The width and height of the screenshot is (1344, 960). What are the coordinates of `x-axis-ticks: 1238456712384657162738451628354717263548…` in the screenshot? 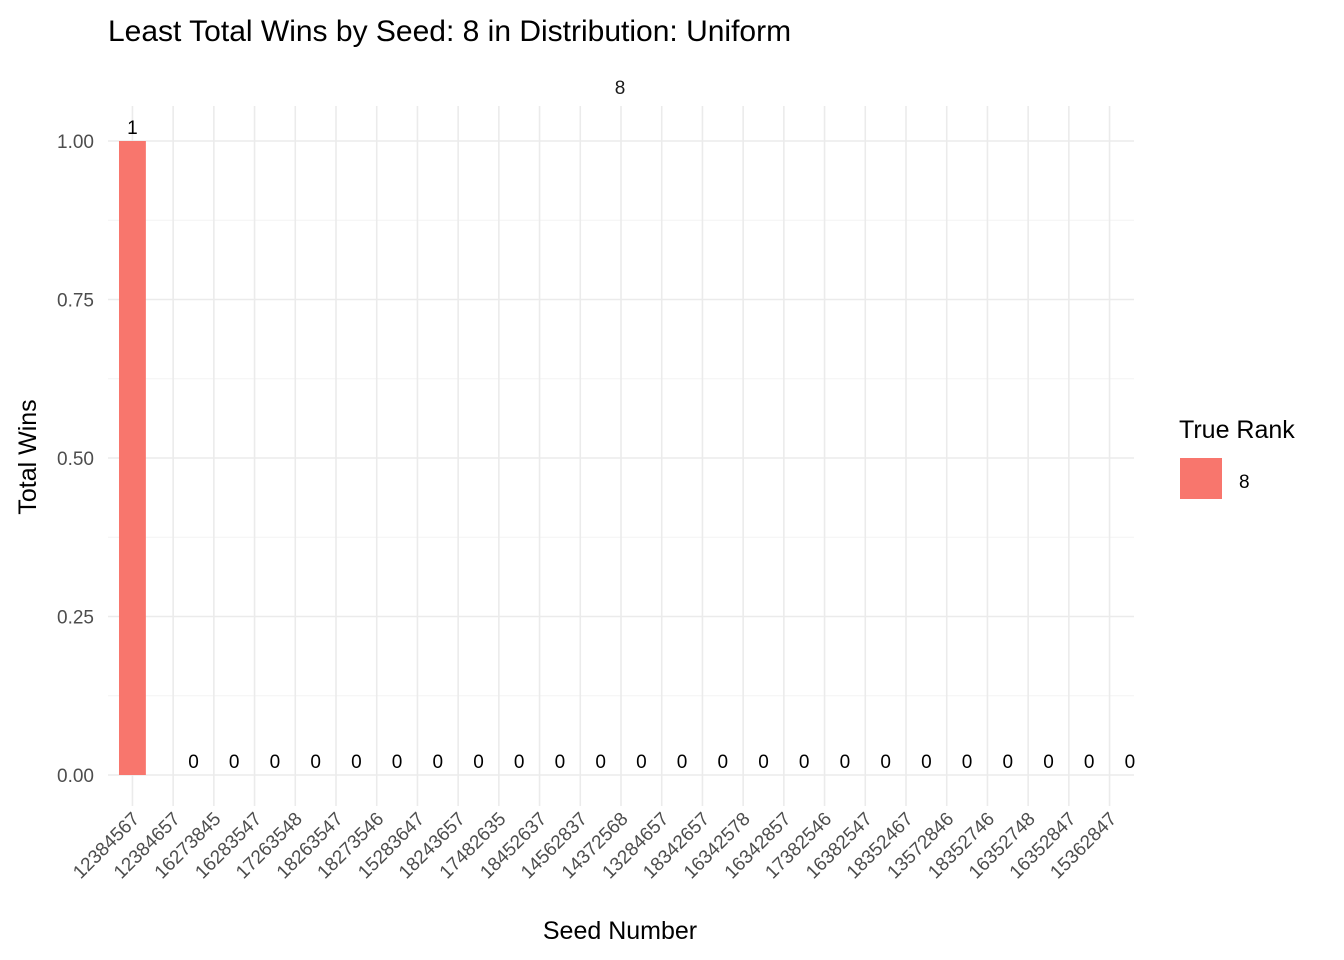 It's located at (595, 846).